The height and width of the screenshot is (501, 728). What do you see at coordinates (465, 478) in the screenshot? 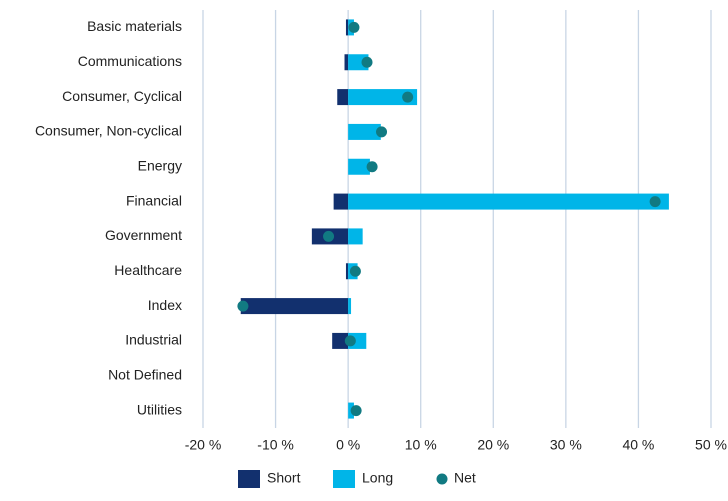
I see `legend-label: Net` at bounding box center [465, 478].